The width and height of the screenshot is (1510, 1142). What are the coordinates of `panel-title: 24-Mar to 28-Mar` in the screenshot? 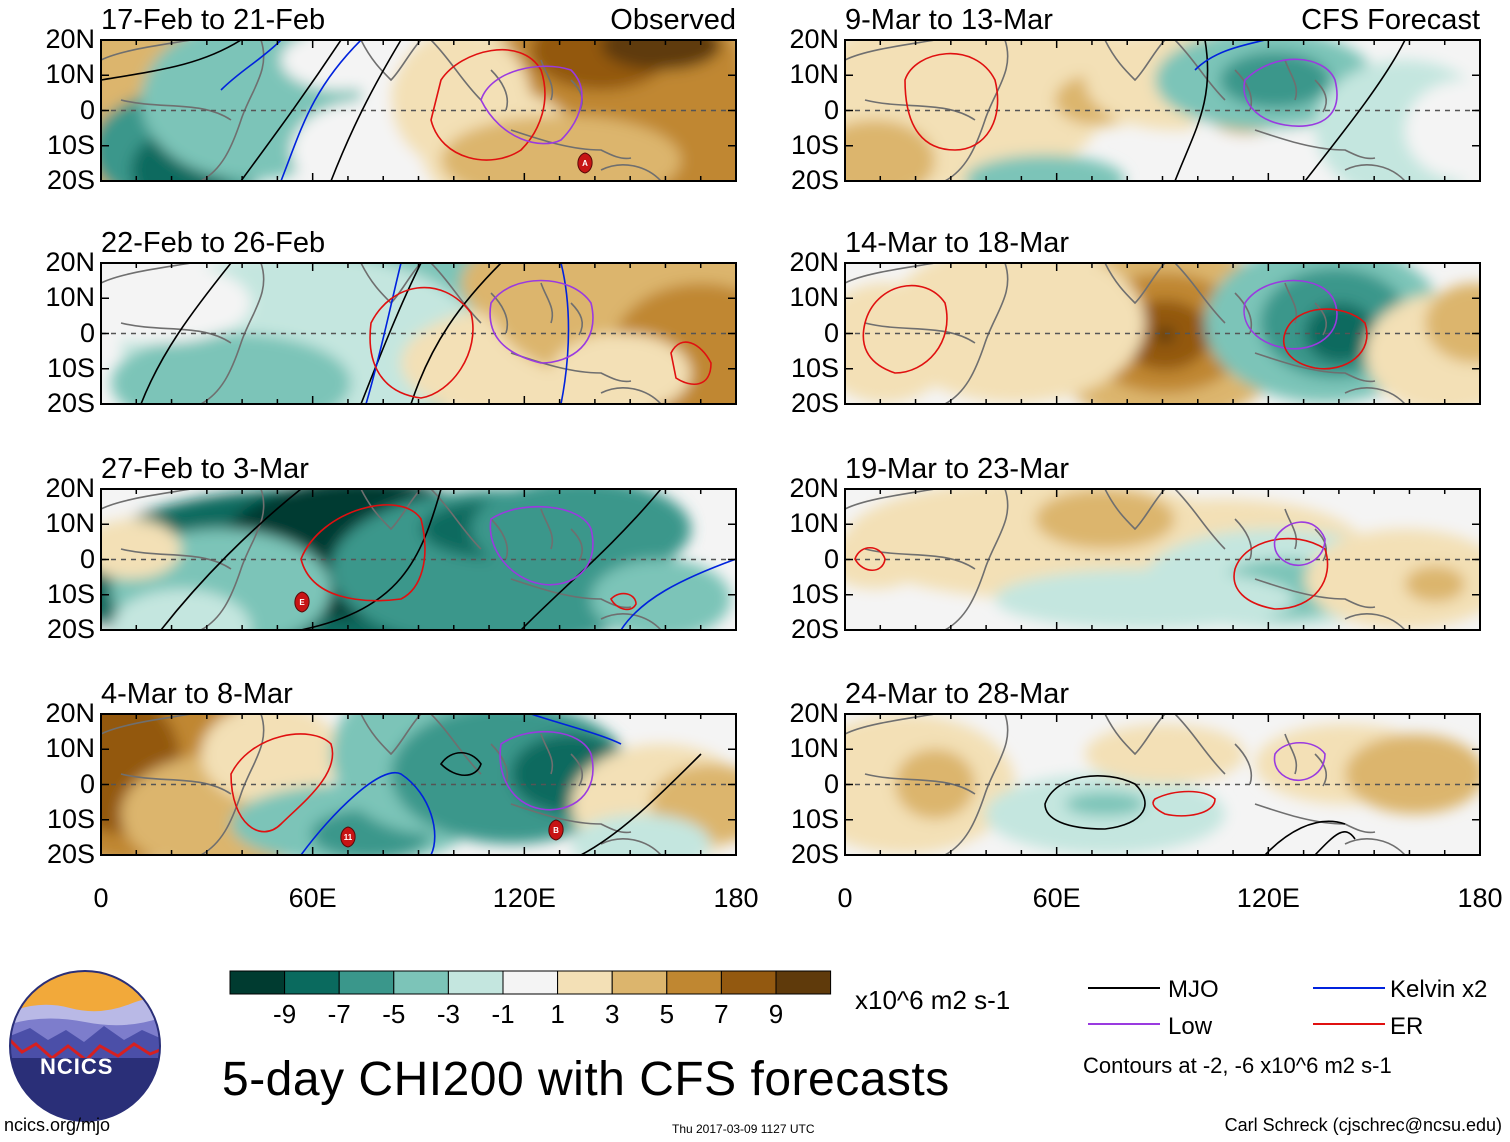 It's located at (957, 694).